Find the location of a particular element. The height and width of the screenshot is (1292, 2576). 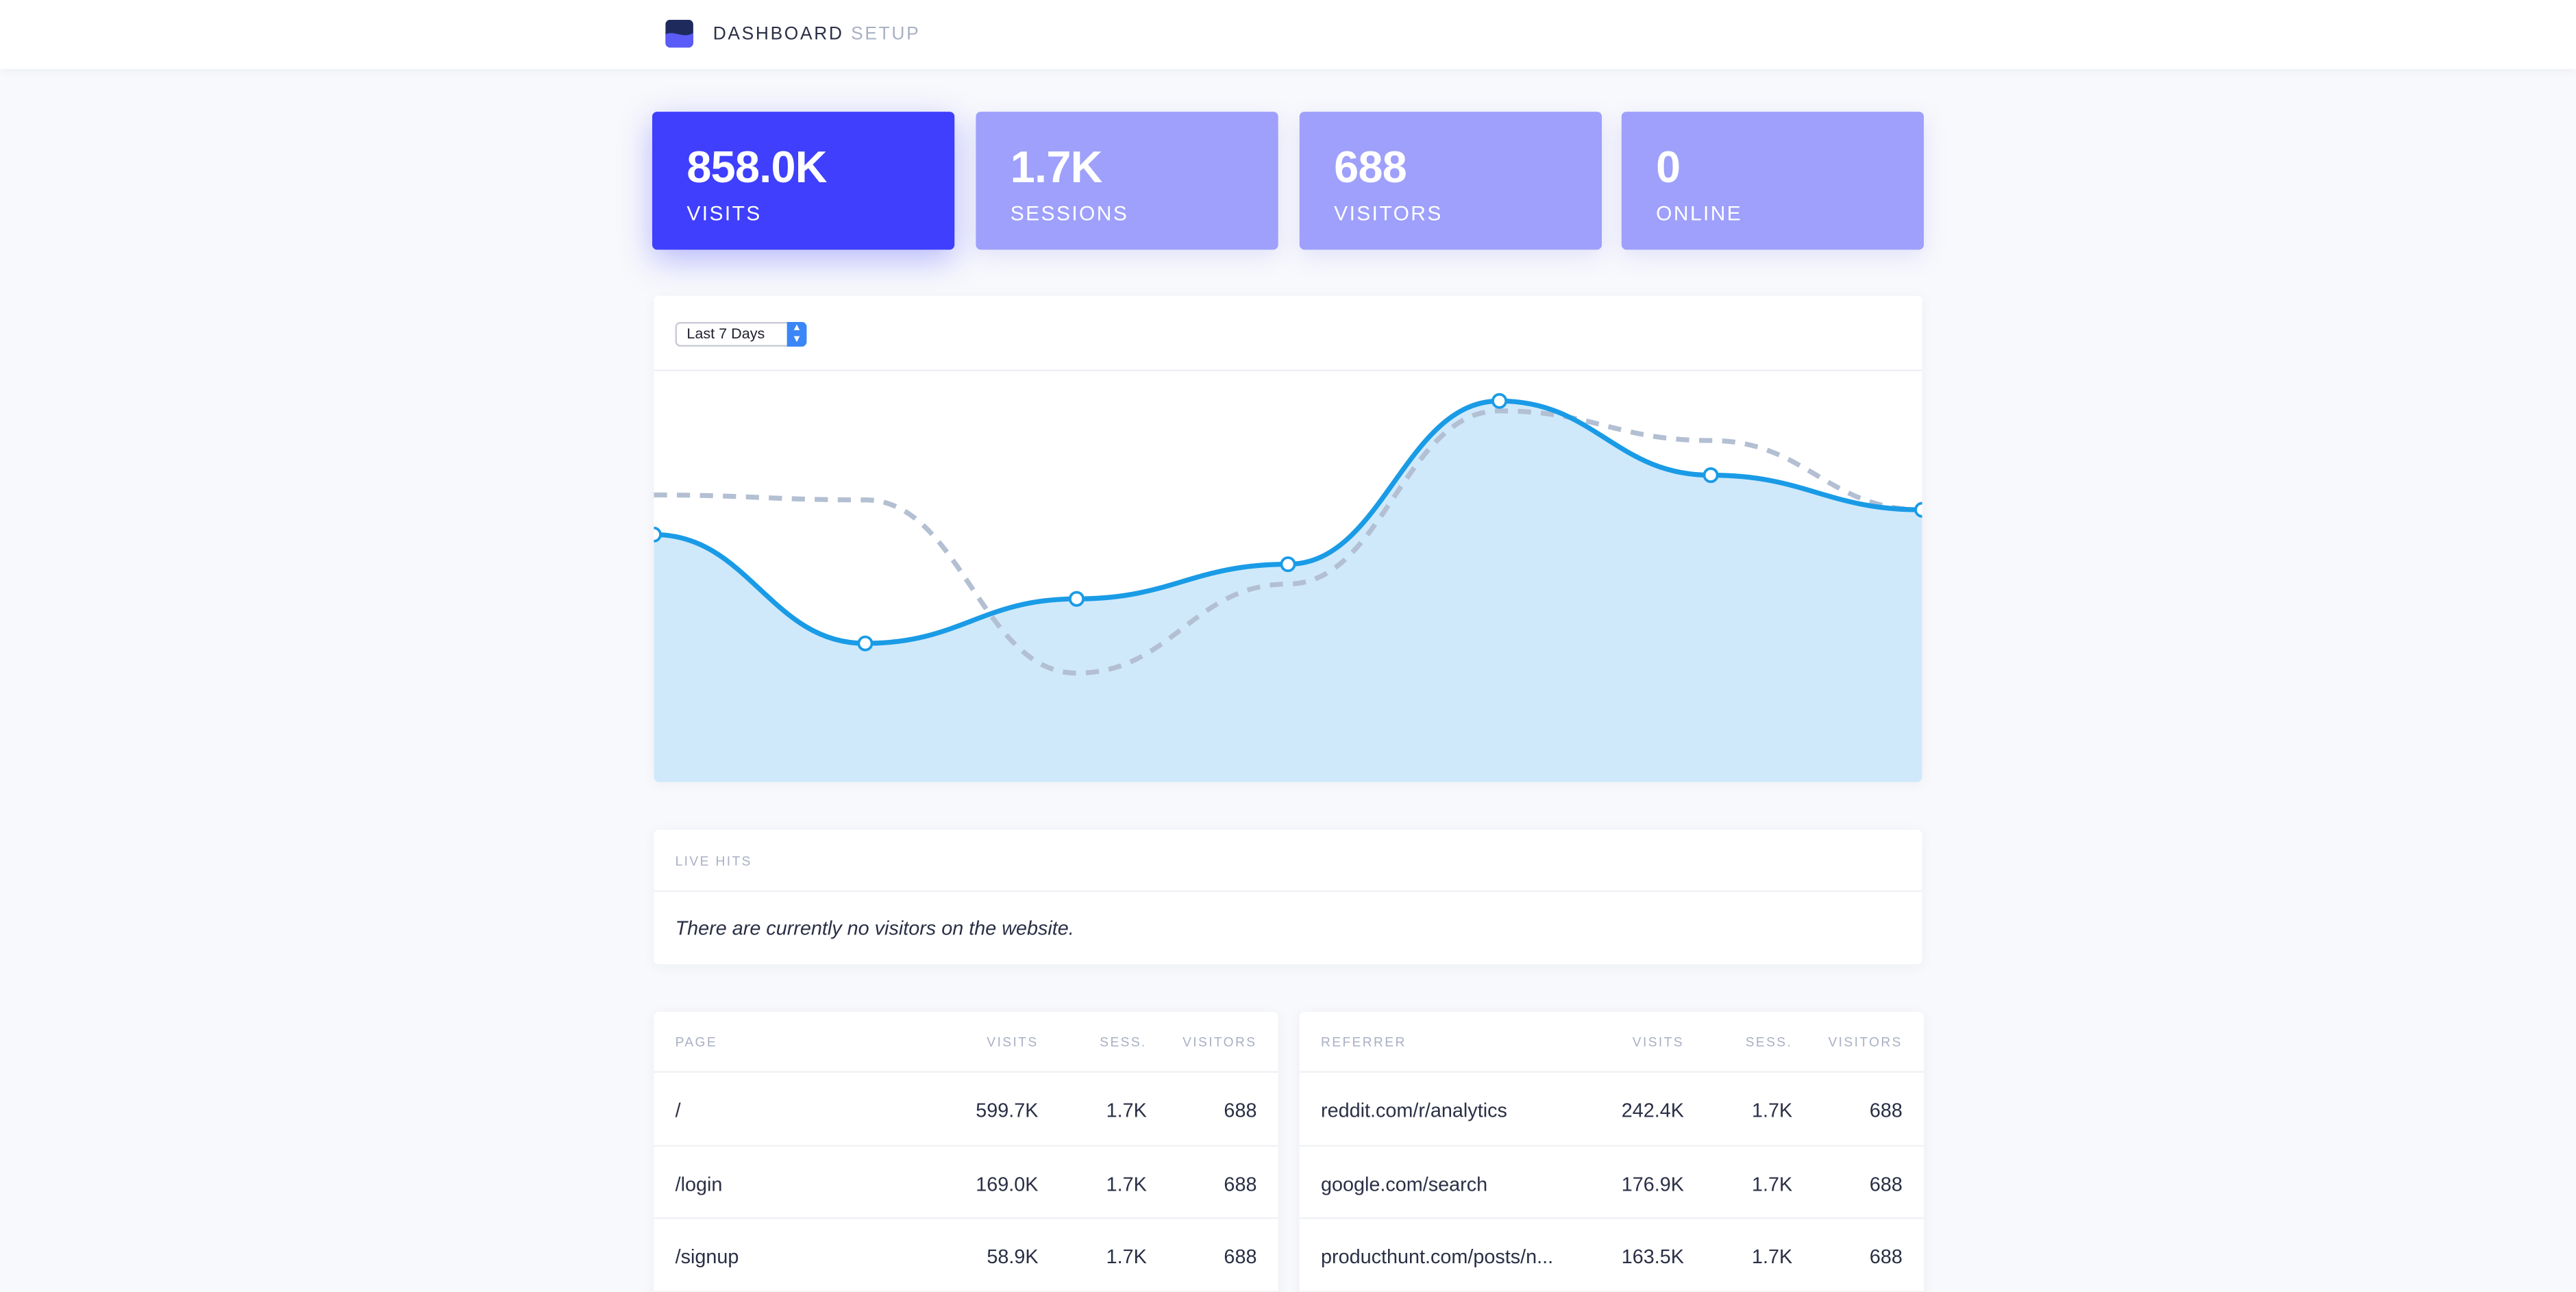

top-navigation-bar: DASHBOARD SETUP is located at coordinates (1288, 34).